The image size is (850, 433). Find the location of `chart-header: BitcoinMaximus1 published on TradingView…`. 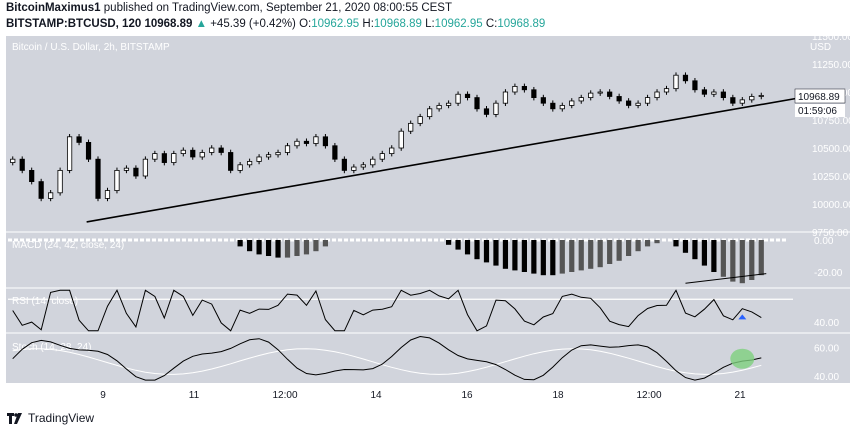

chart-header: BitcoinMaximus1 published on TradingView… is located at coordinates (426, 18).